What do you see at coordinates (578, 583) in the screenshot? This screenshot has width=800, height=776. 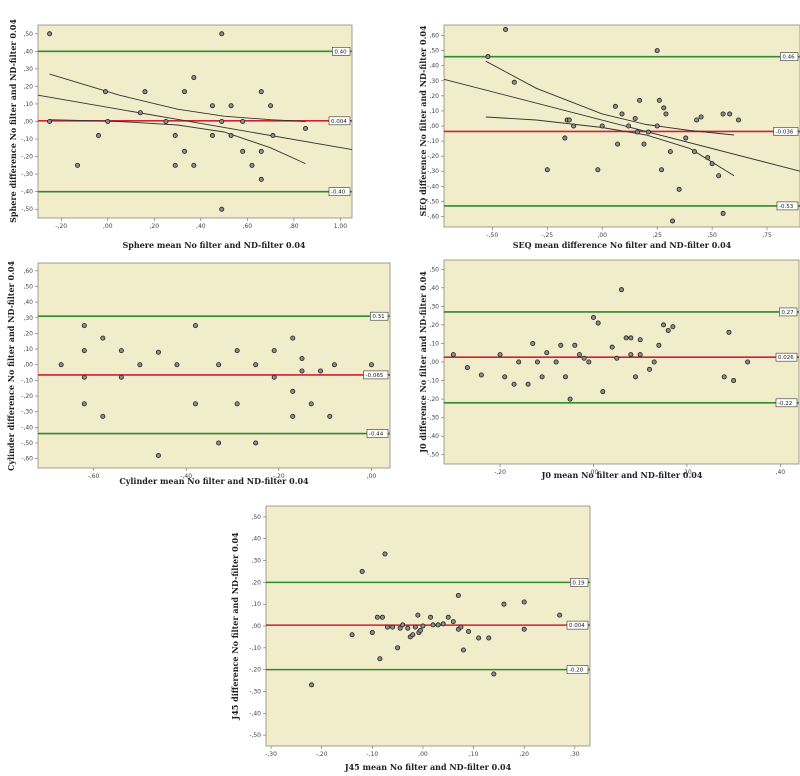 I see `reference-line-label: 0.19` at bounding box center [578, 583].